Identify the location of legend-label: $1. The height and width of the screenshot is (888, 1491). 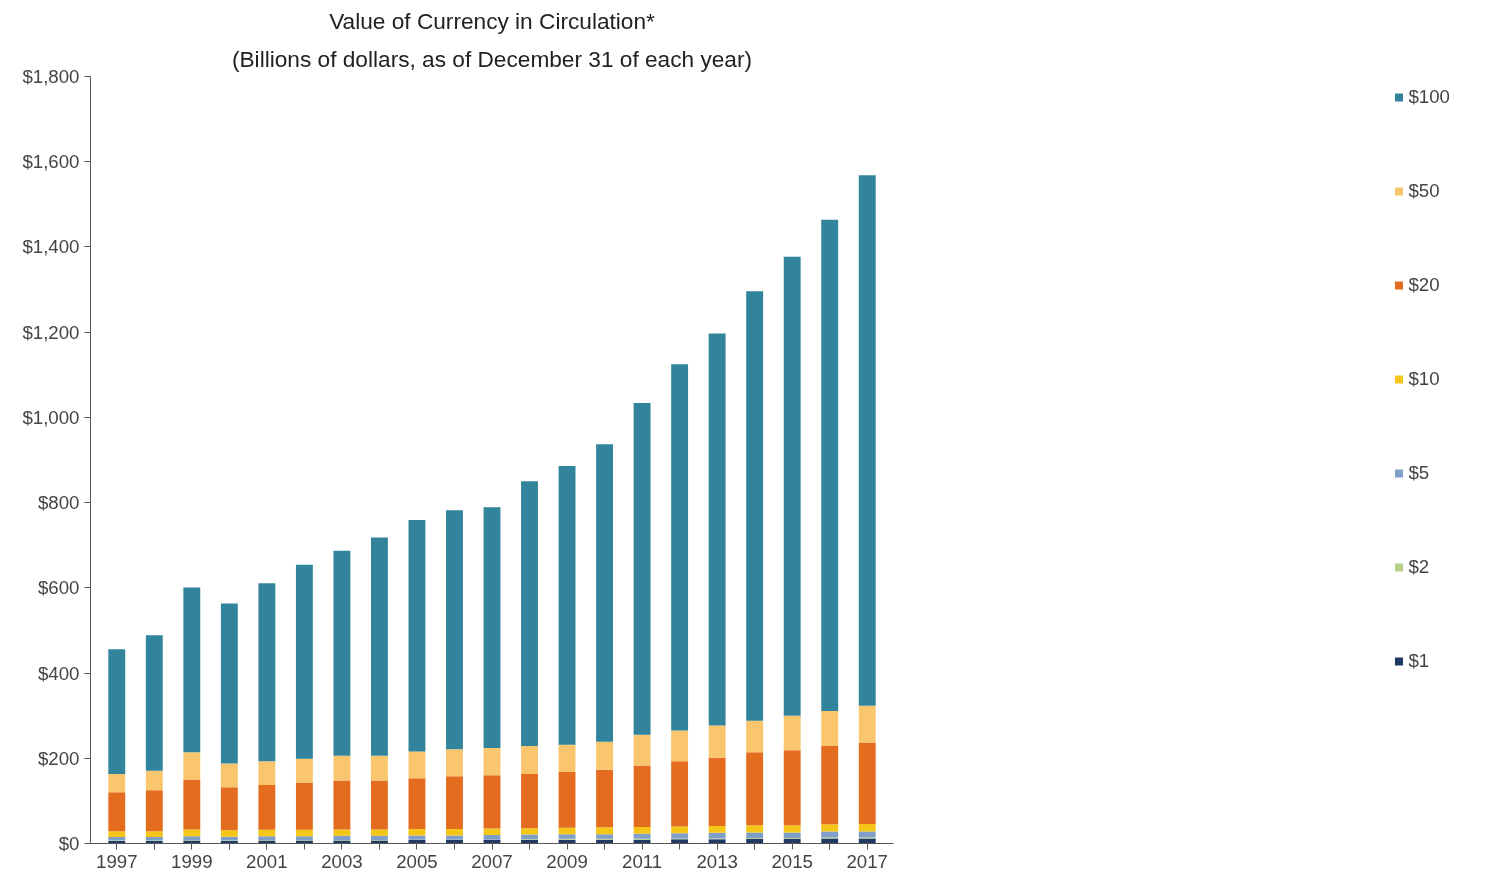
(1419, 661).